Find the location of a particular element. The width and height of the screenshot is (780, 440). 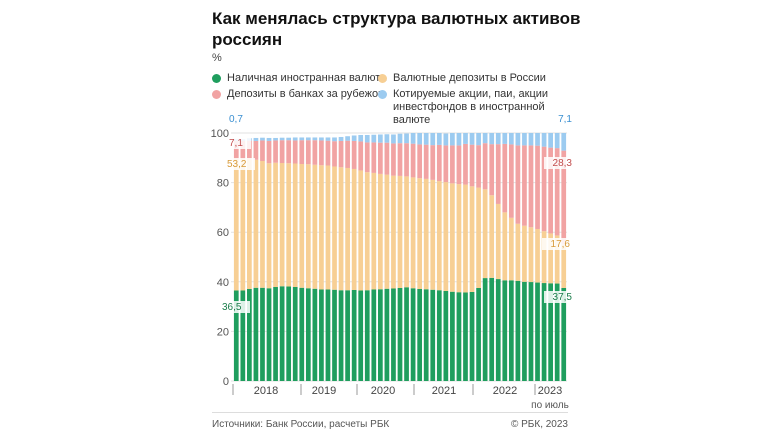

annotation-last-cash: 37,5 is located at coordinates (563, 297).